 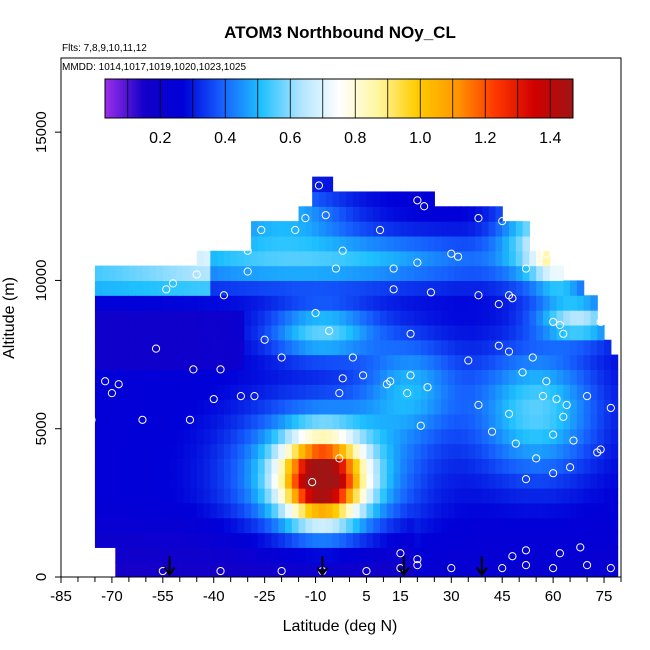 I want to click on colorbar-tick-label: 0.8, so click(x=355, y=138).